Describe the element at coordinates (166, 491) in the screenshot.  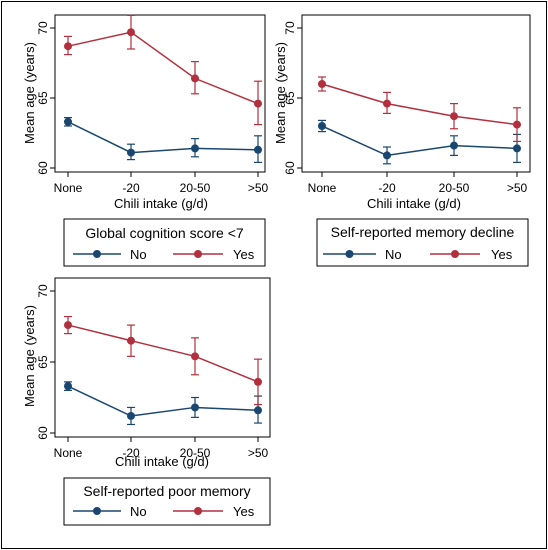
I see `legend-title: Self-reported poor memory` at that location.